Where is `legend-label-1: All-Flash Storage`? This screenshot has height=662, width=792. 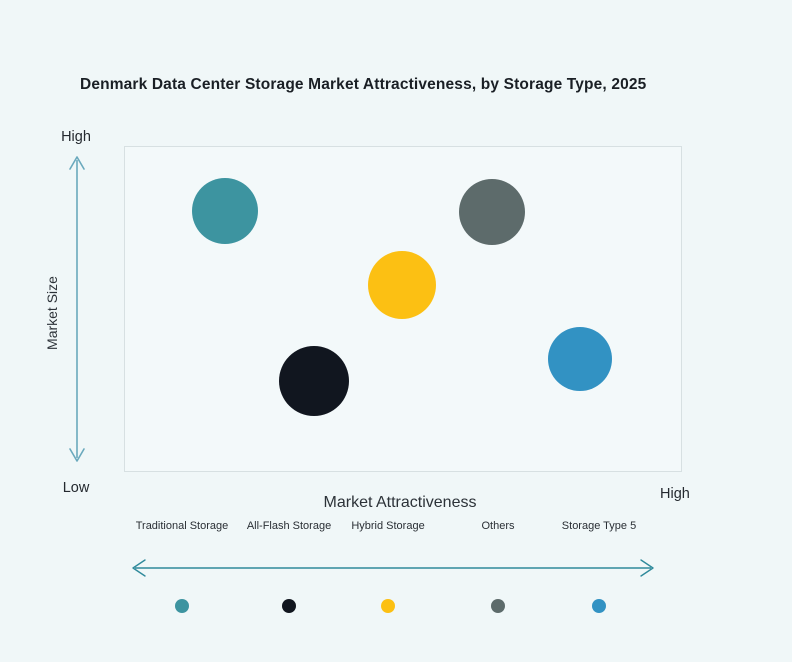 legend-label-1: All-Flash Storage is located at coordinates (289, 526).